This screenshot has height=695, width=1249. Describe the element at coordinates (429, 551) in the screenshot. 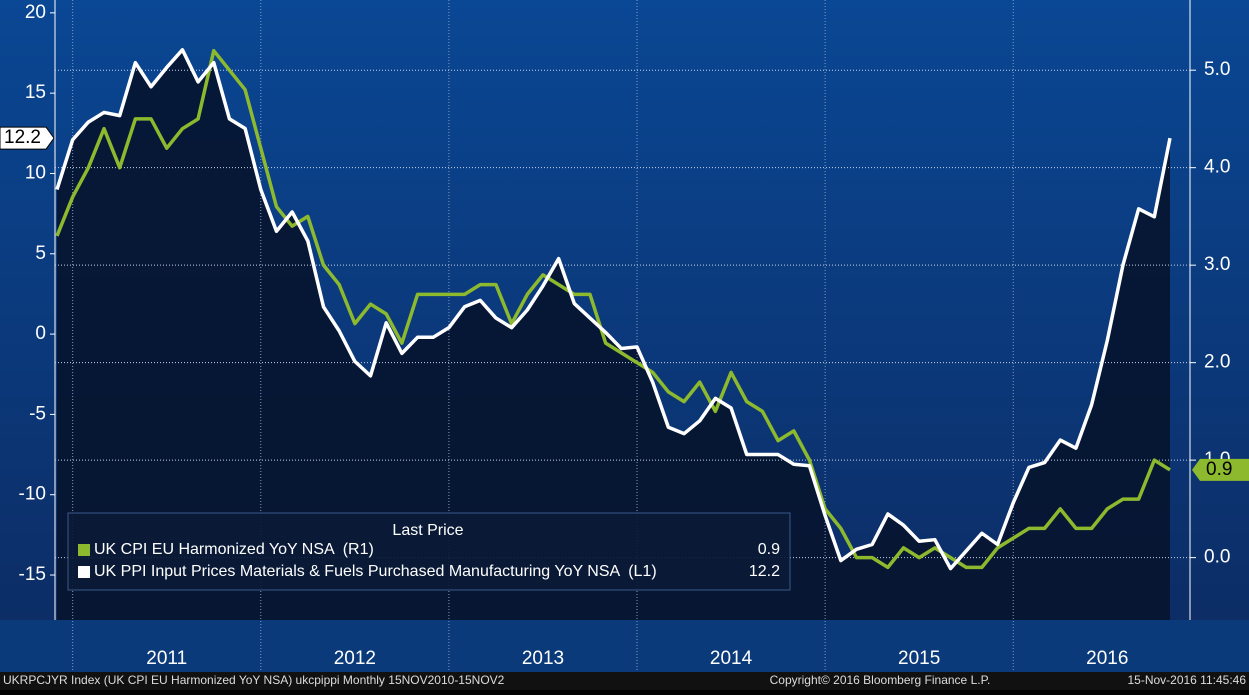

I see `legend-box` at that location.